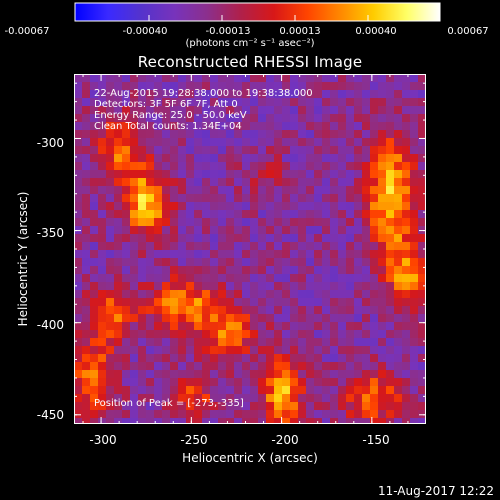 The height and width of the screenshot is (500, 500). I want to click on y-tick-label: -450, so click(50, 415).